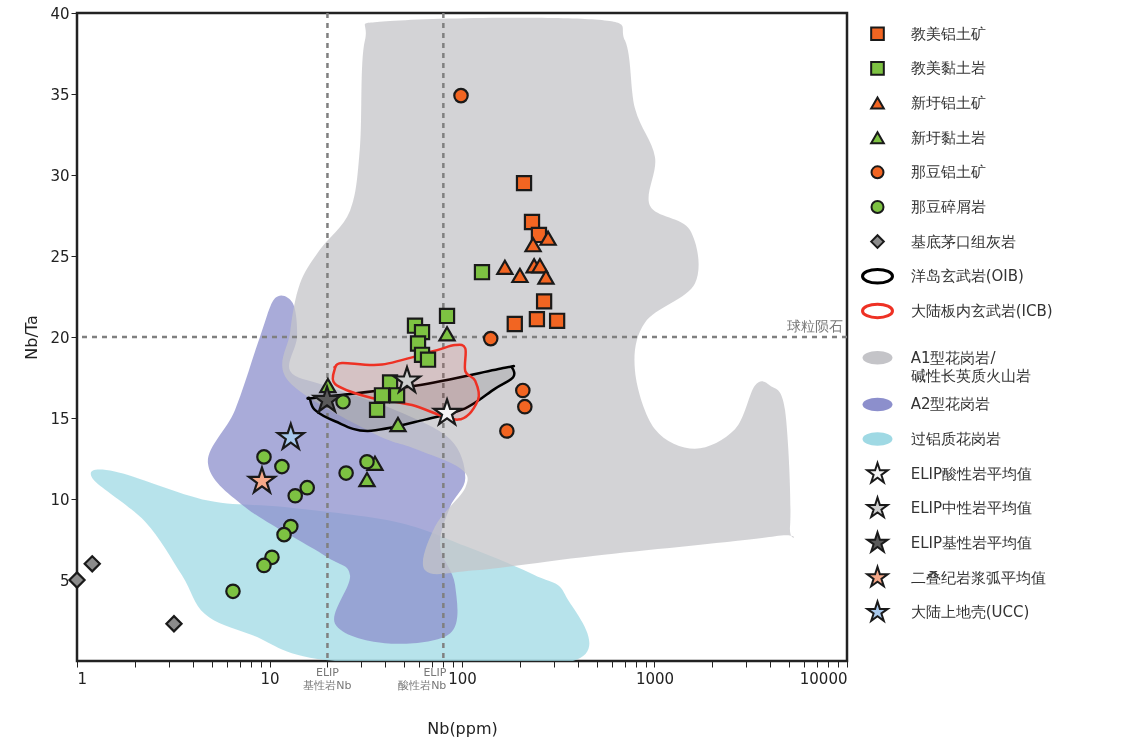 This screenshot has width=1129, height=749. Describe the element at coordinates (815, 326) in the screenshot. I see `ref-line-label: 球粒陨石` at that location.